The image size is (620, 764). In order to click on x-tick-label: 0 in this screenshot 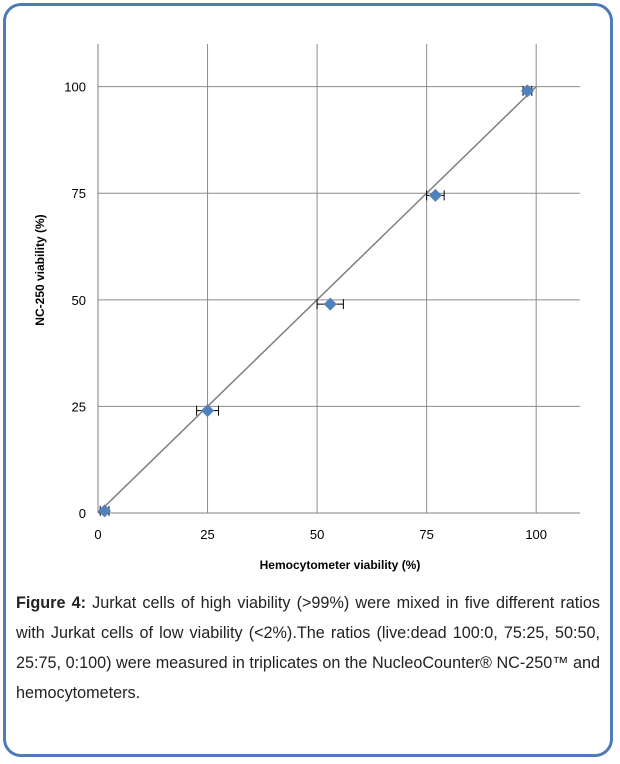, I will do `click(97, 534)`.